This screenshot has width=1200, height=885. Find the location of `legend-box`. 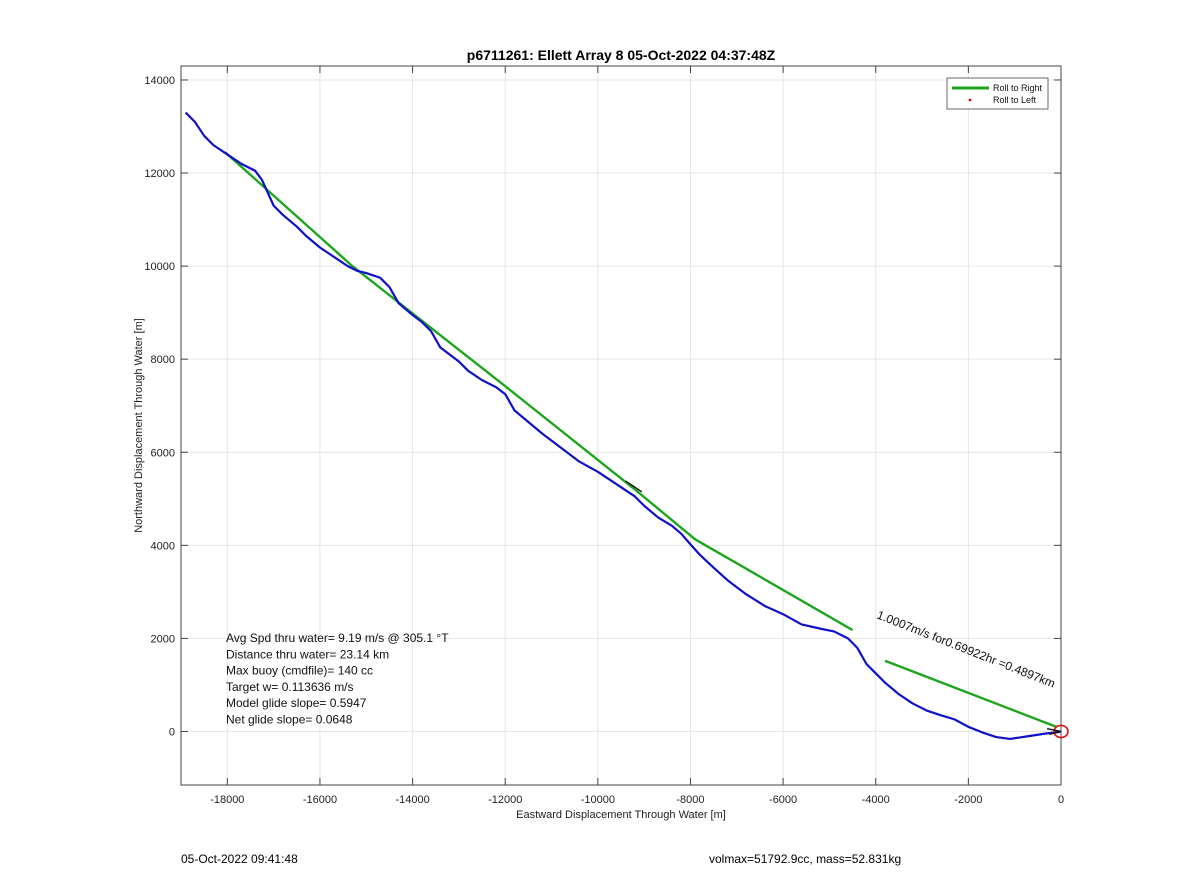

legend-box is located at coordinates (997, 93).